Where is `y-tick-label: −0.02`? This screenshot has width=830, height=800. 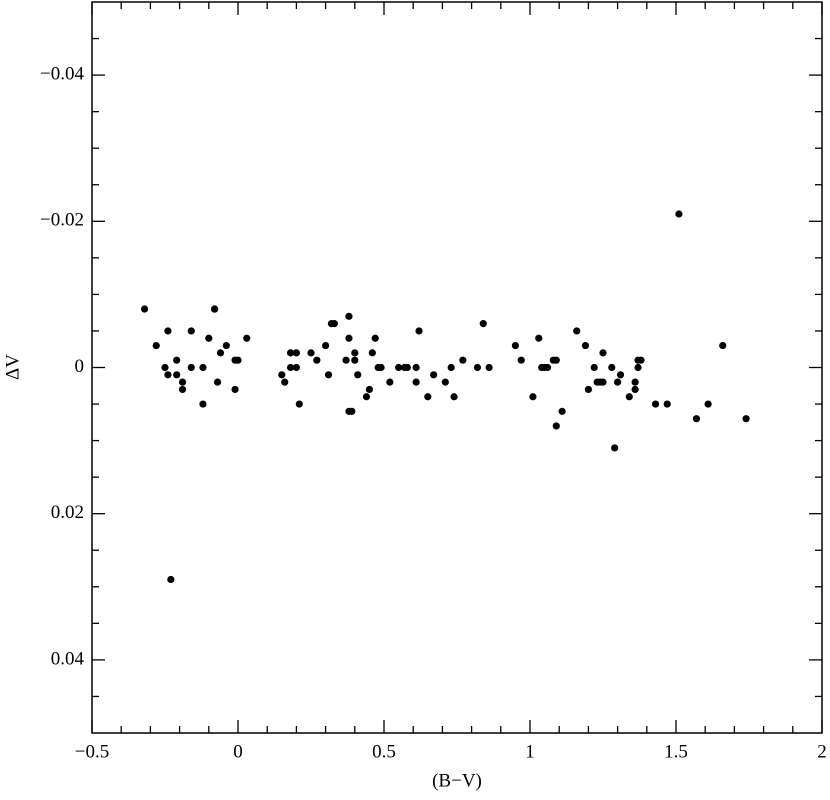 y-tick-label: −0.02 is located at coordinates (62, 220).